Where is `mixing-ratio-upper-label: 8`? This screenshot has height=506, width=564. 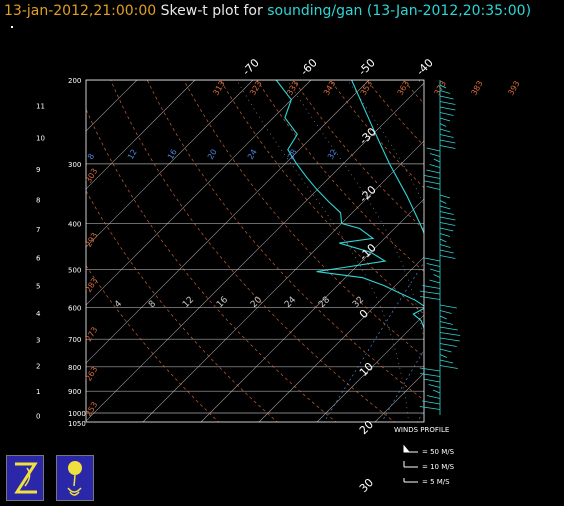 mixing-ratio-upper-label: 8 is located at coordinates (91, 156).